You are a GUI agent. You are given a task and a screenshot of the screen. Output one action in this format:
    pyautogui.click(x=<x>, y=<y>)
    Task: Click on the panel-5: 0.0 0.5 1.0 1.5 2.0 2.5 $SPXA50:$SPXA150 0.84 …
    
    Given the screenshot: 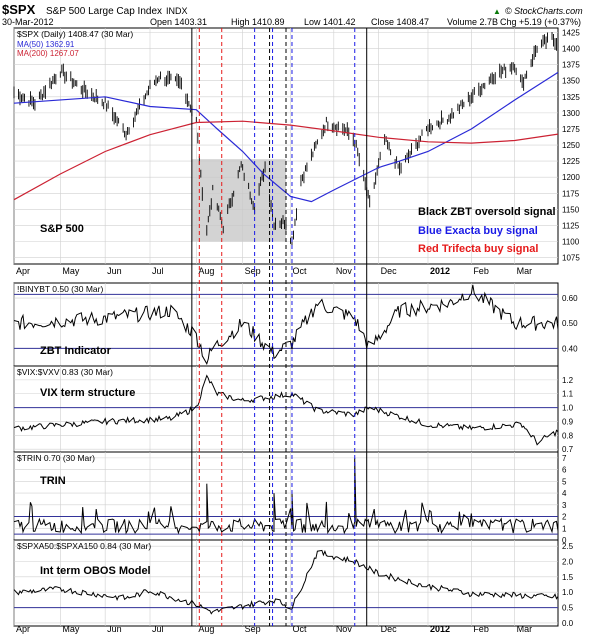 What is the action you would take?
    pyautogui.click(x=293, y=583)
    